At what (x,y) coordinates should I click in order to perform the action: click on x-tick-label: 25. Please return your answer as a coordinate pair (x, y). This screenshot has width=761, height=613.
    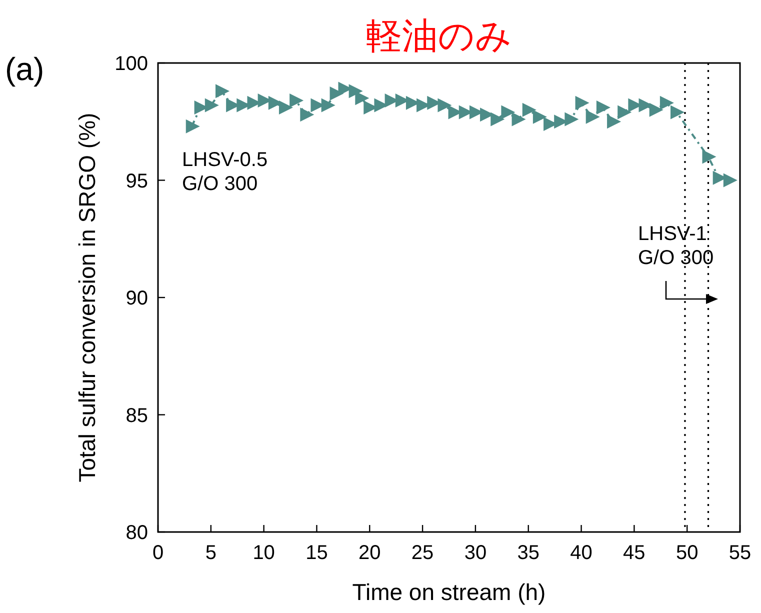
    Looking at the image, I should click on (422, 553).